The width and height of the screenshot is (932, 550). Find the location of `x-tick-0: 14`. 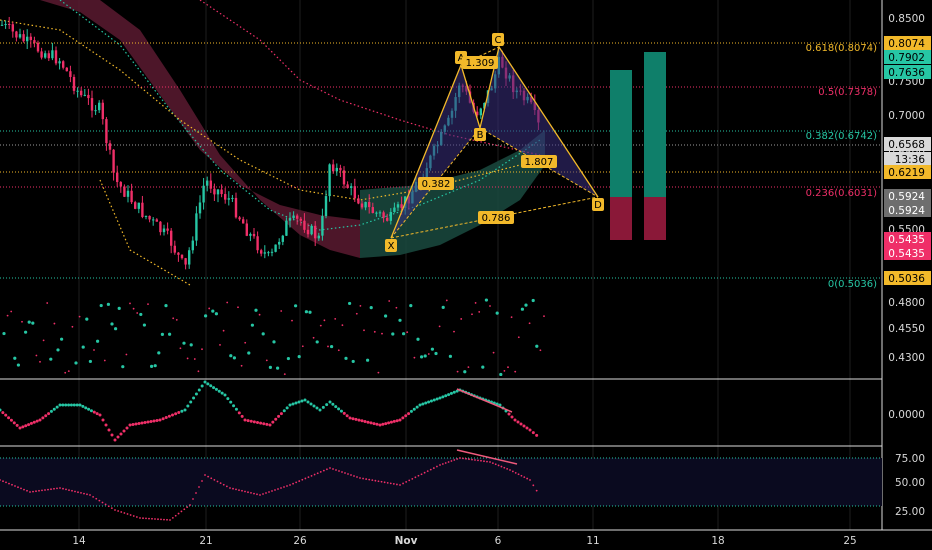

x-tick-0: 14 is located at coordinates (79, 541).